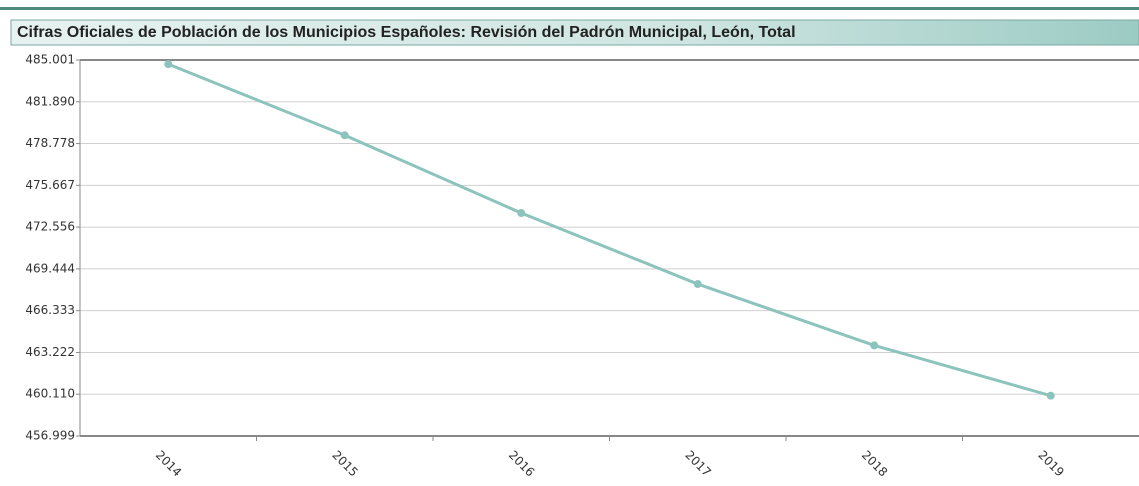 This screenshot has height=486, width=1139. Describe the element at coordinates (569, 8) in the screenshot. I see `top-border` at that location.